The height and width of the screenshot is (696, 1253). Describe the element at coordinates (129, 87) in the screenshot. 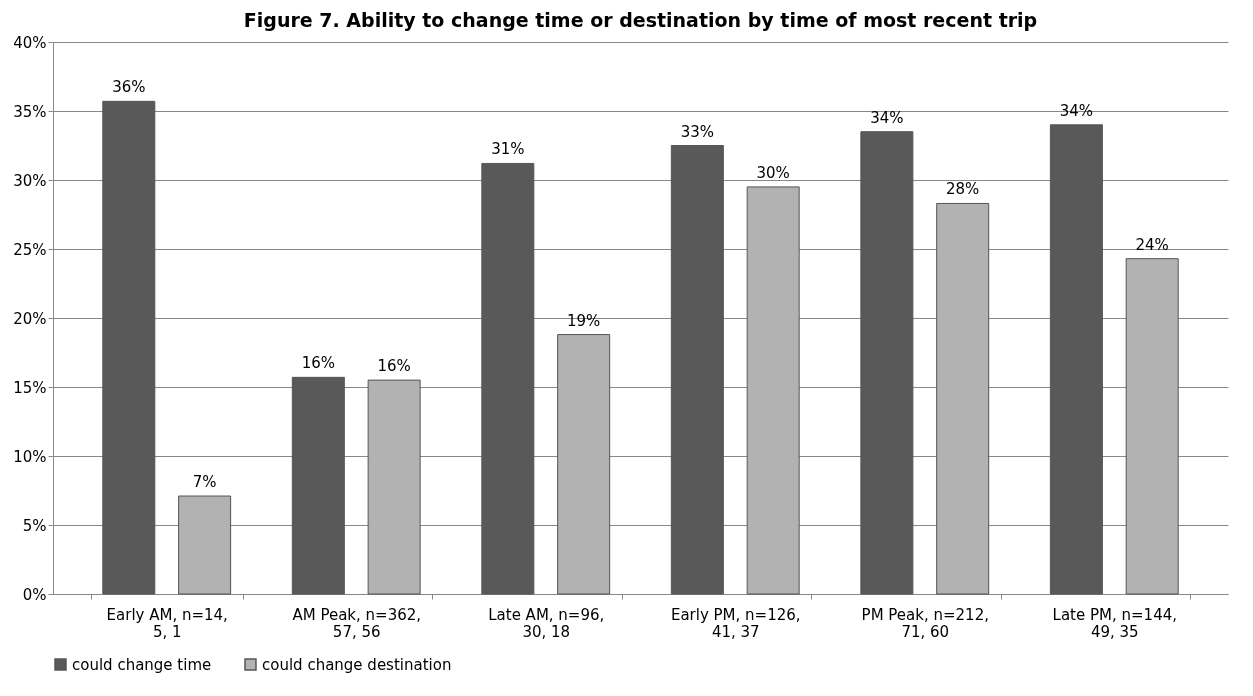

I see `data-label: 36%` at that location.